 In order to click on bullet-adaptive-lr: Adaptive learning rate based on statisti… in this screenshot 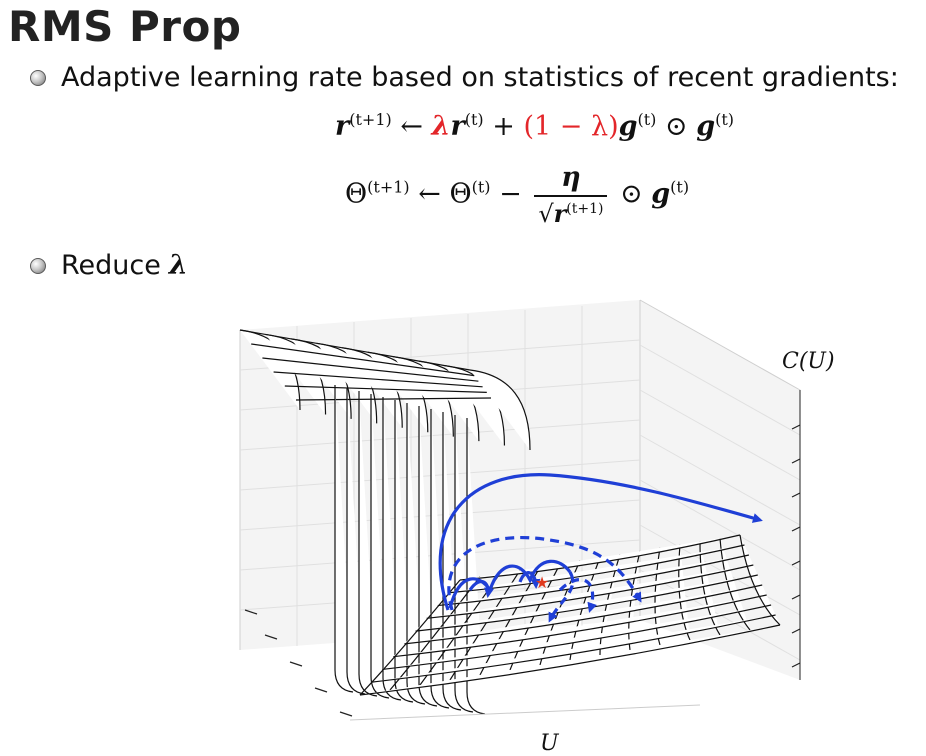, I will do `click(464, 77)`.